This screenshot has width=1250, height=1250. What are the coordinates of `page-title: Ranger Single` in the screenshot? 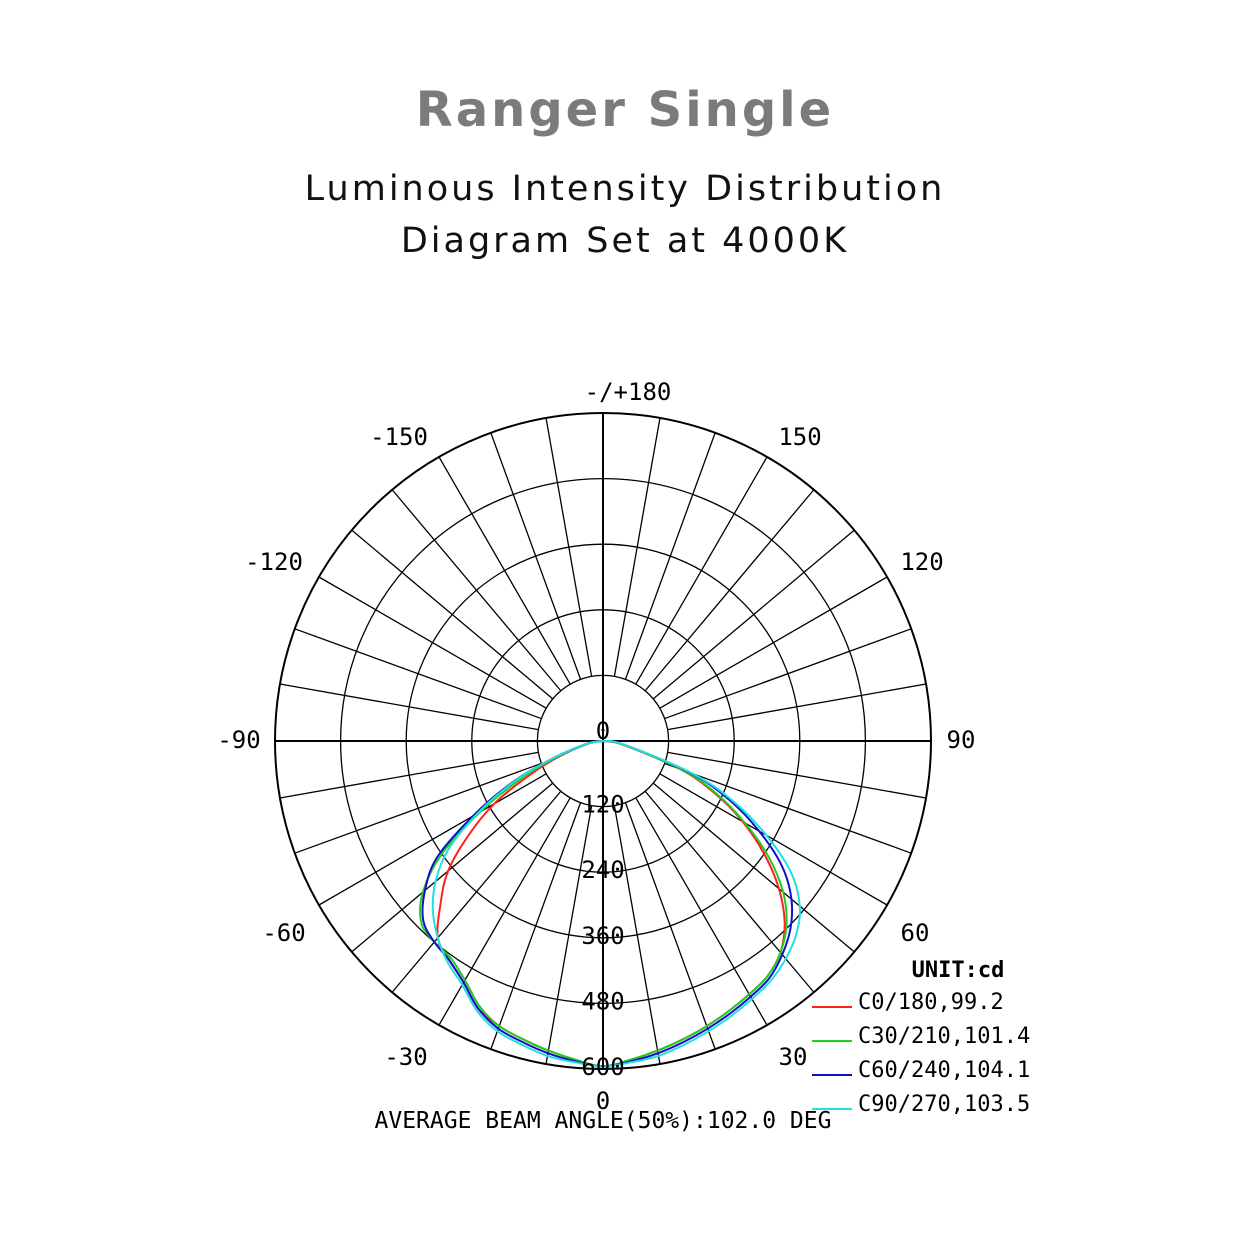 It's located at (625, 110).